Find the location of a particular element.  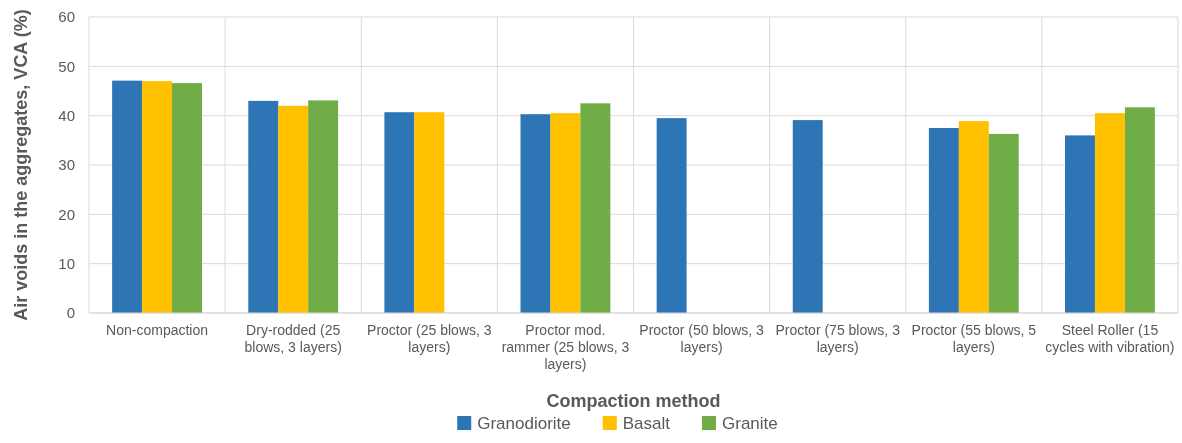

y-tick-label: 50 is located at coordinates (66, 66).